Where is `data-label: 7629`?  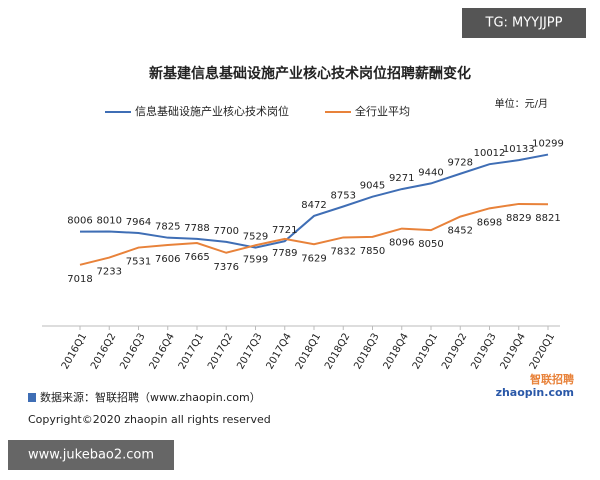 data-label: 7629 is located at coordinates (313, 258).